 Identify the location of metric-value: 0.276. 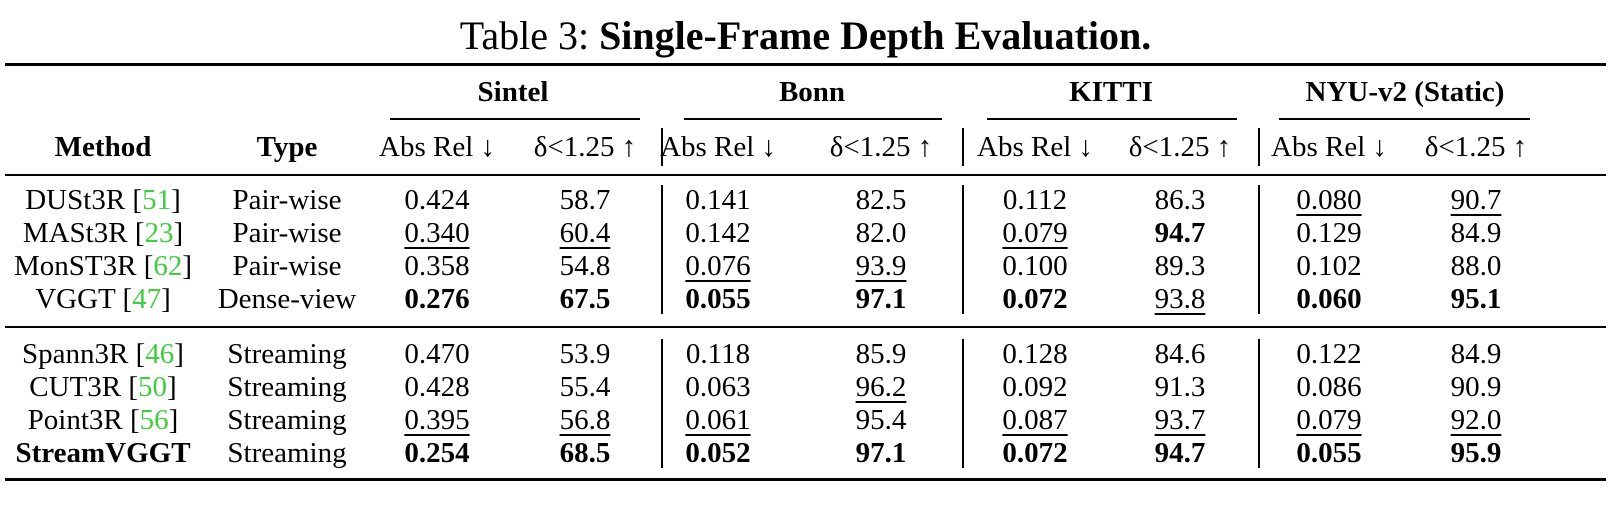
(437, 299).